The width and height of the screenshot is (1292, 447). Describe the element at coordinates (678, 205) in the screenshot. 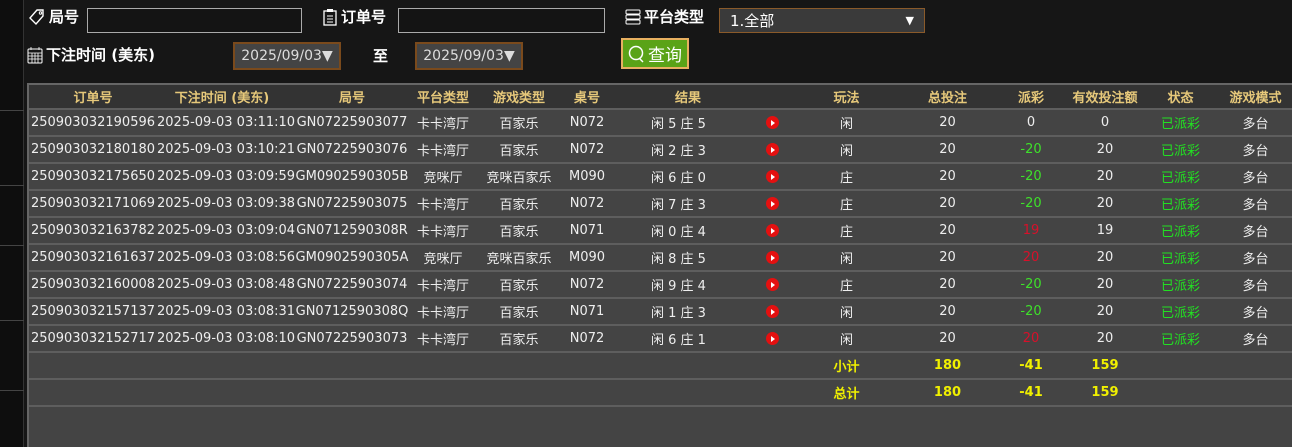

I see `result-cell: 闲 7 庄 3` at that location.